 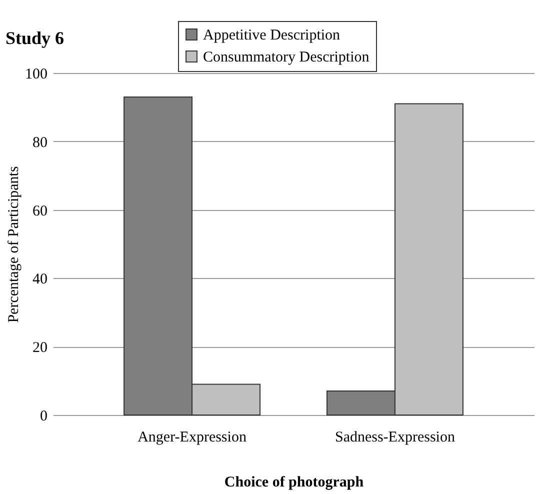 What do you see at coordinates (294, 482) in the screenshot?
I see `x-axis-title: Choice of photograph` at bounding box center [294, 482].